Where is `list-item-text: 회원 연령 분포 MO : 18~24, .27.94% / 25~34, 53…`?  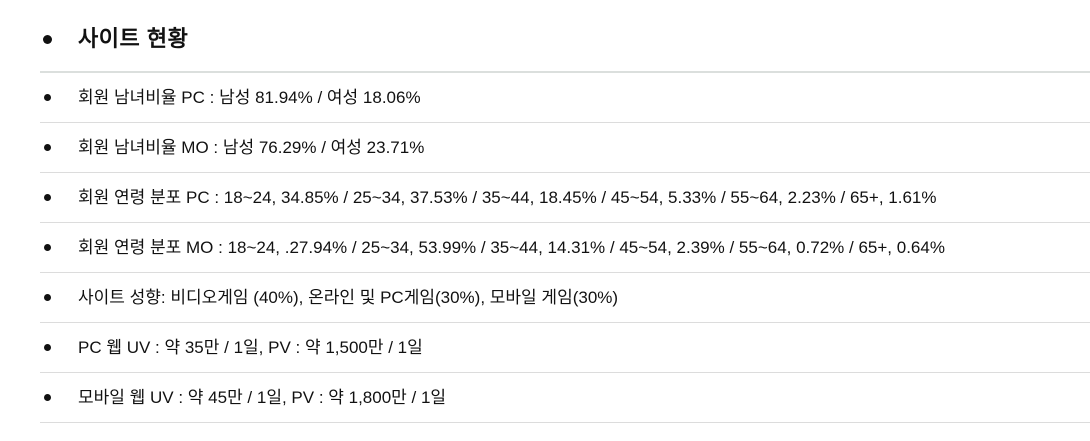
list-item-text: 회원 연령 분포 MO : 18~24, .27.94% / 25~34, 53… is located at coordinates (511, 247).